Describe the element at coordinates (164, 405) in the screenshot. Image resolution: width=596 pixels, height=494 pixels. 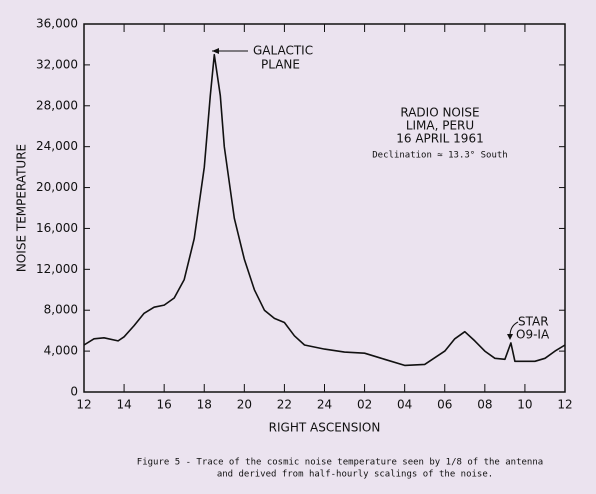
I see `x-tick-label: 16` at that location.